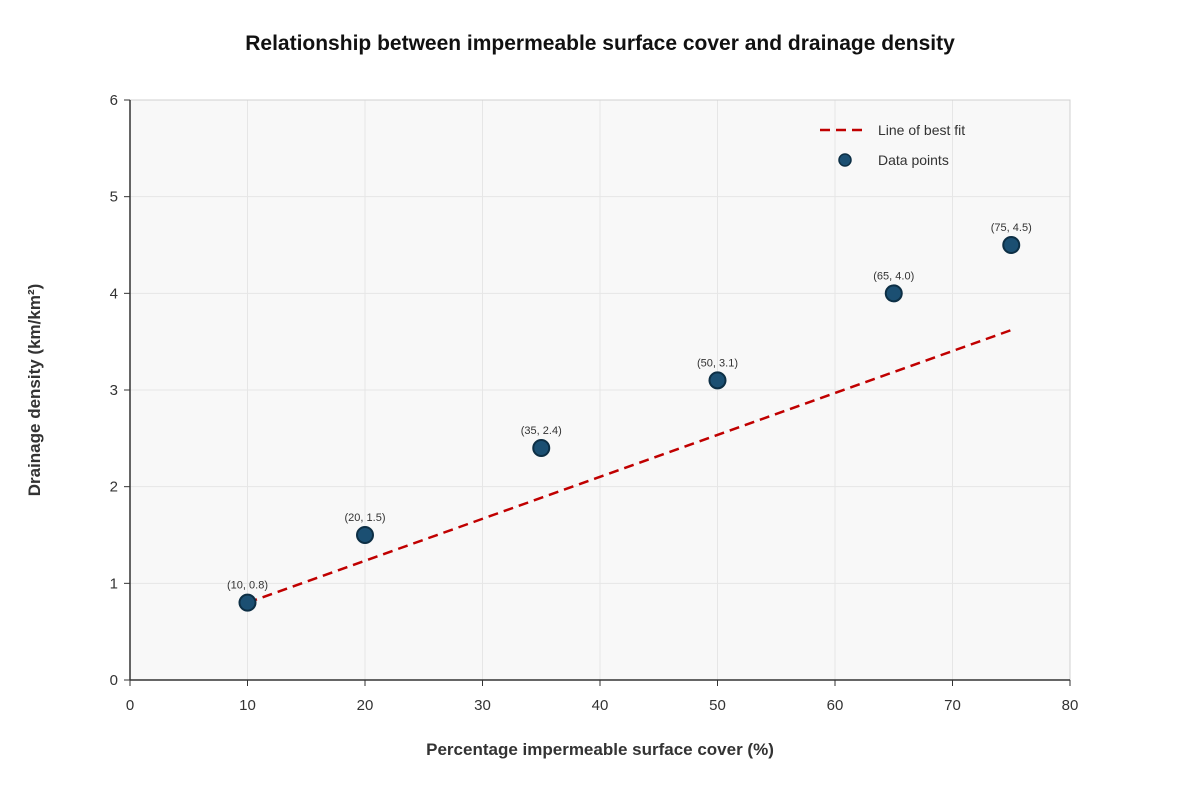  Describe the element at coordinates (717, 705) in the screenshot. I see `x-tick-label: 50` at that location.